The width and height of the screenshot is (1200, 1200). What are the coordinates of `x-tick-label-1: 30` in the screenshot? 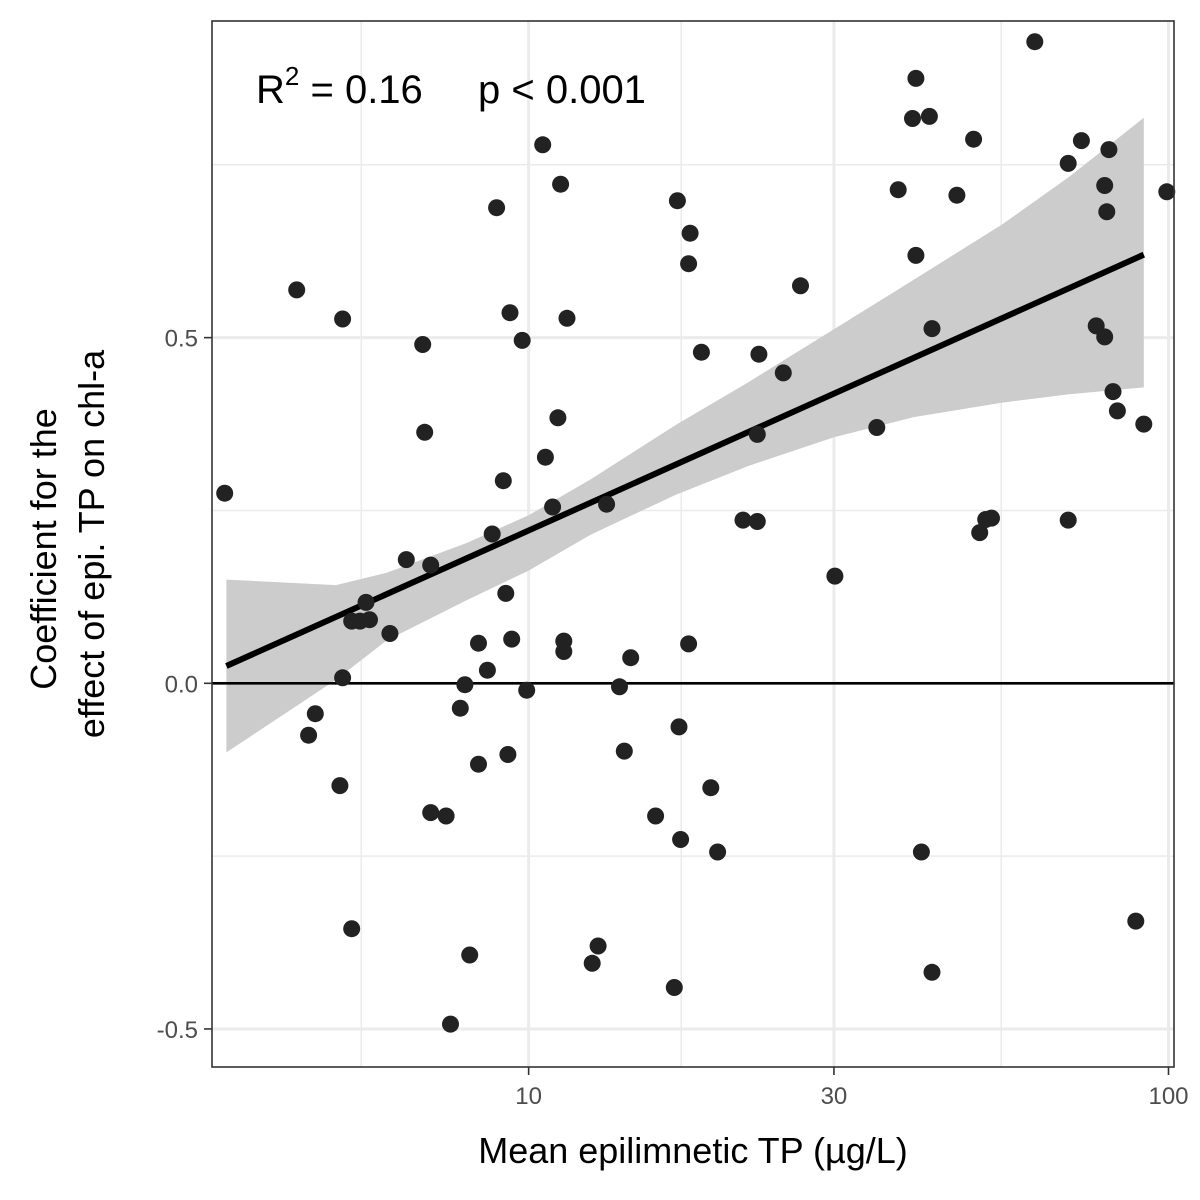 It's located at (834, 1096).